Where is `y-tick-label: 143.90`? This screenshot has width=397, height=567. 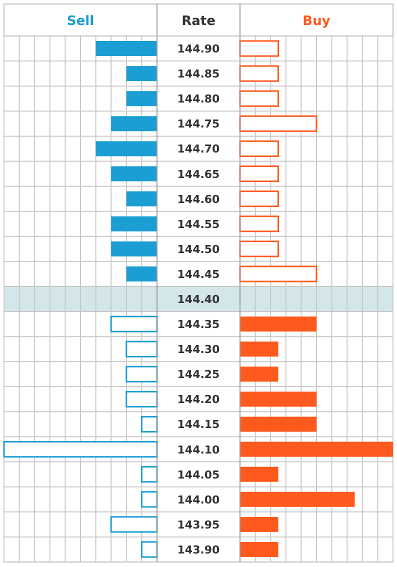 y-tick-label: 143.90 is located at coordinates (198, 549).